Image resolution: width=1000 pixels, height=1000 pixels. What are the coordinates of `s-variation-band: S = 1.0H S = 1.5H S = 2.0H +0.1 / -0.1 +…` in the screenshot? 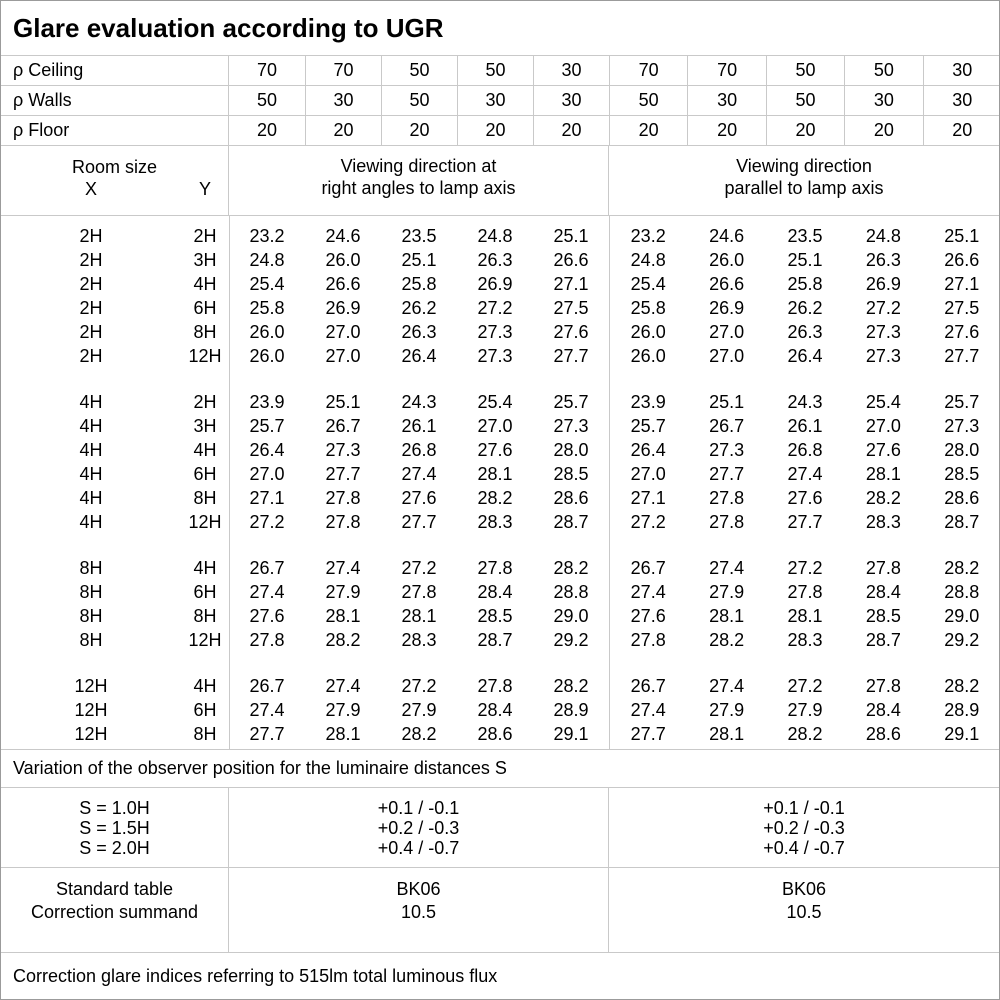 It's located at (500, 828).